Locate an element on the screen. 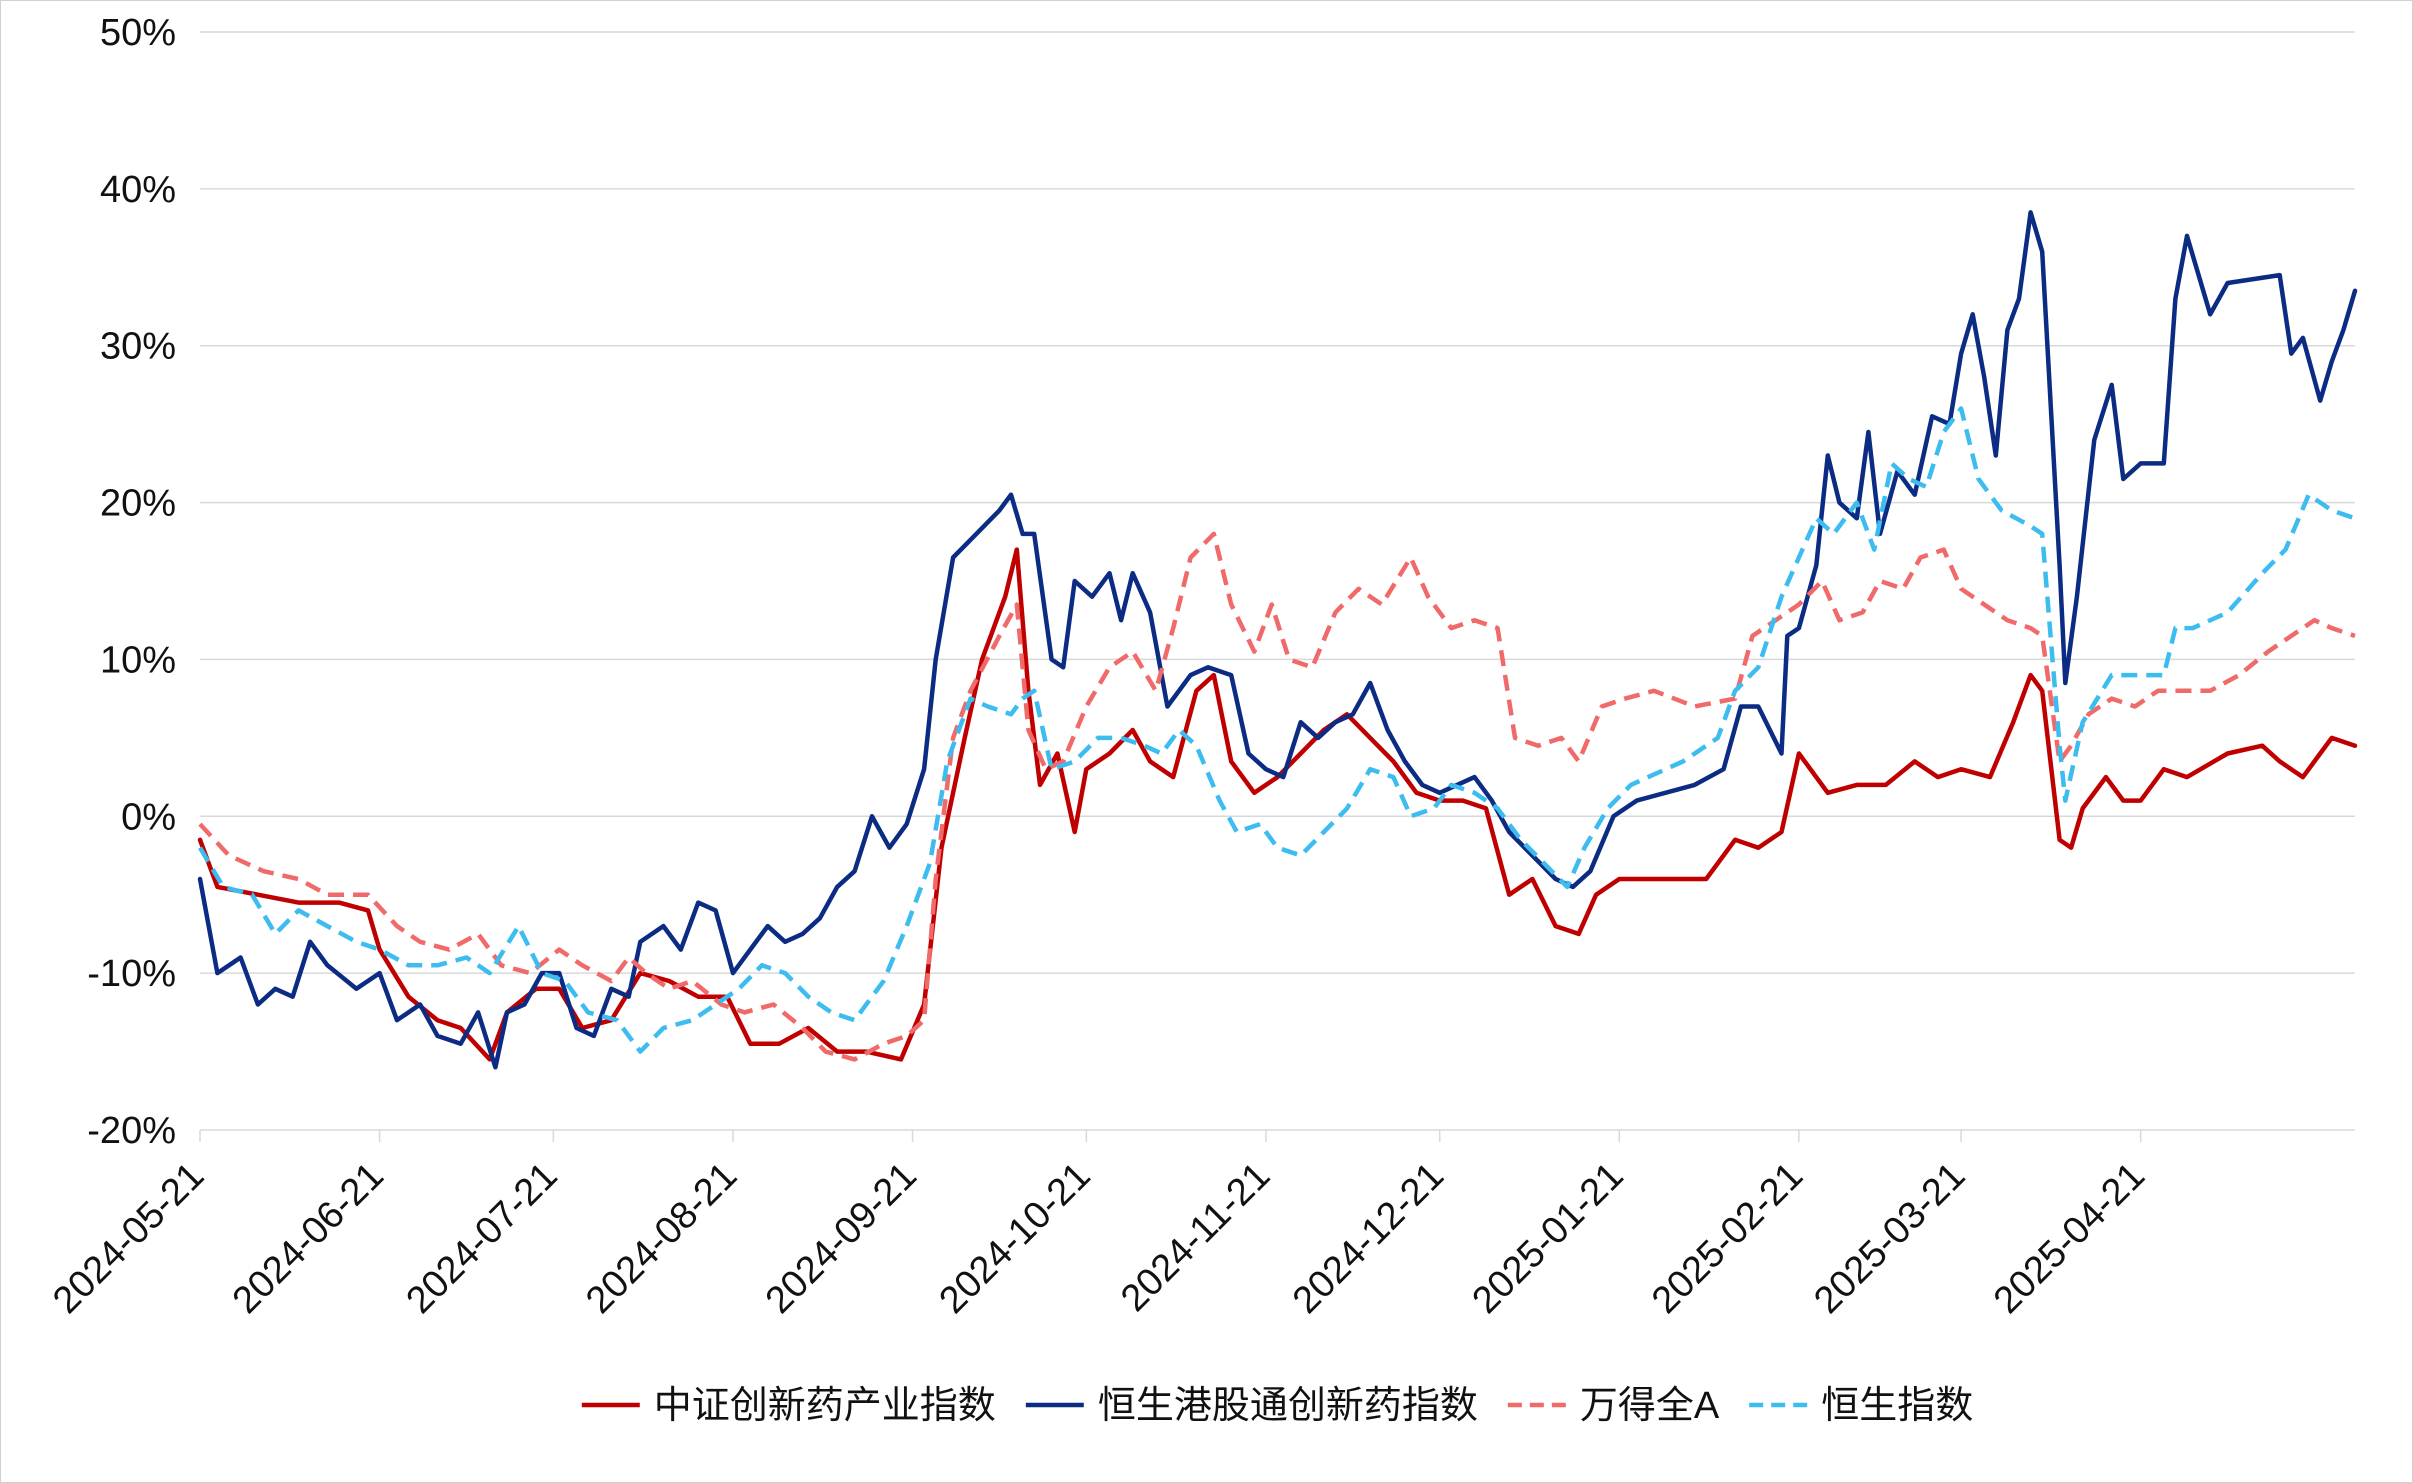 This screenshot has height=1483, width=2413. y-tick-label: 40% is located at coordinates (138, 190).